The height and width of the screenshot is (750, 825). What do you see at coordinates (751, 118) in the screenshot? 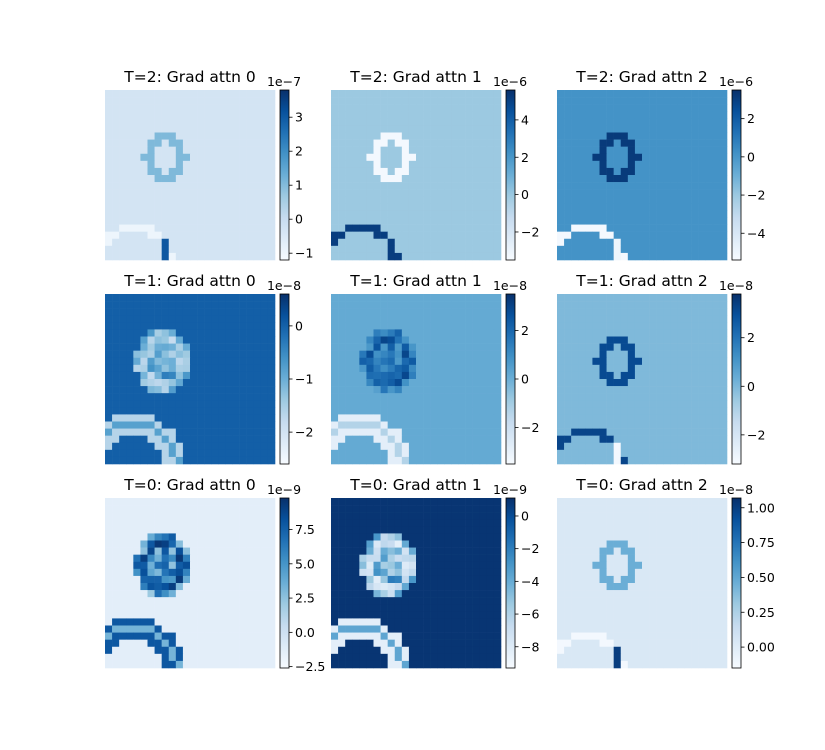
I see `colorbar-tick-label: 2` at bounding box center [751, 118].